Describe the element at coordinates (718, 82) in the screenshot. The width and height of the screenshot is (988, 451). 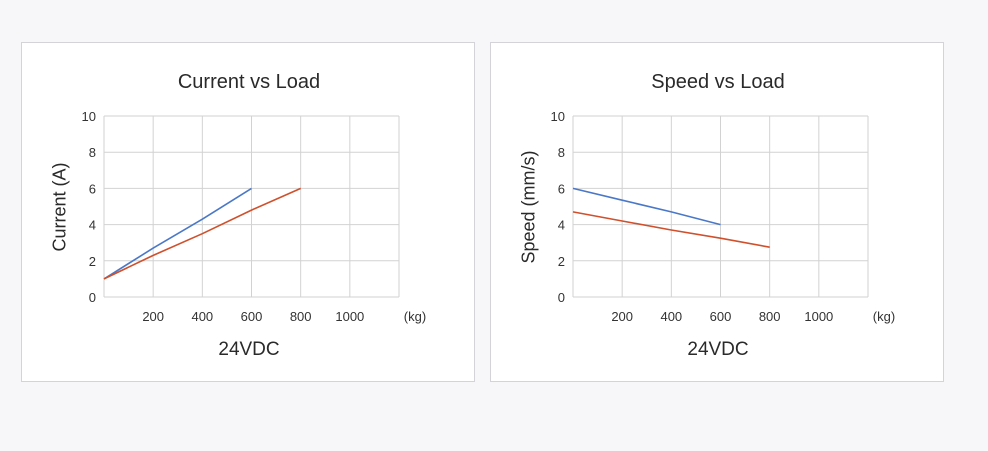
I see `chart-title: Speed vs Load` at that location.